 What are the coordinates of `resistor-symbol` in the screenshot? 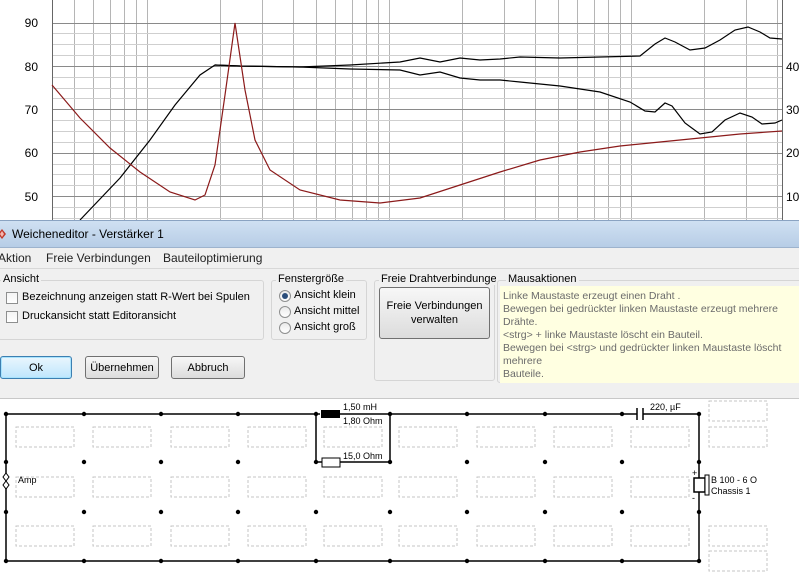 It's located at (331, 462).